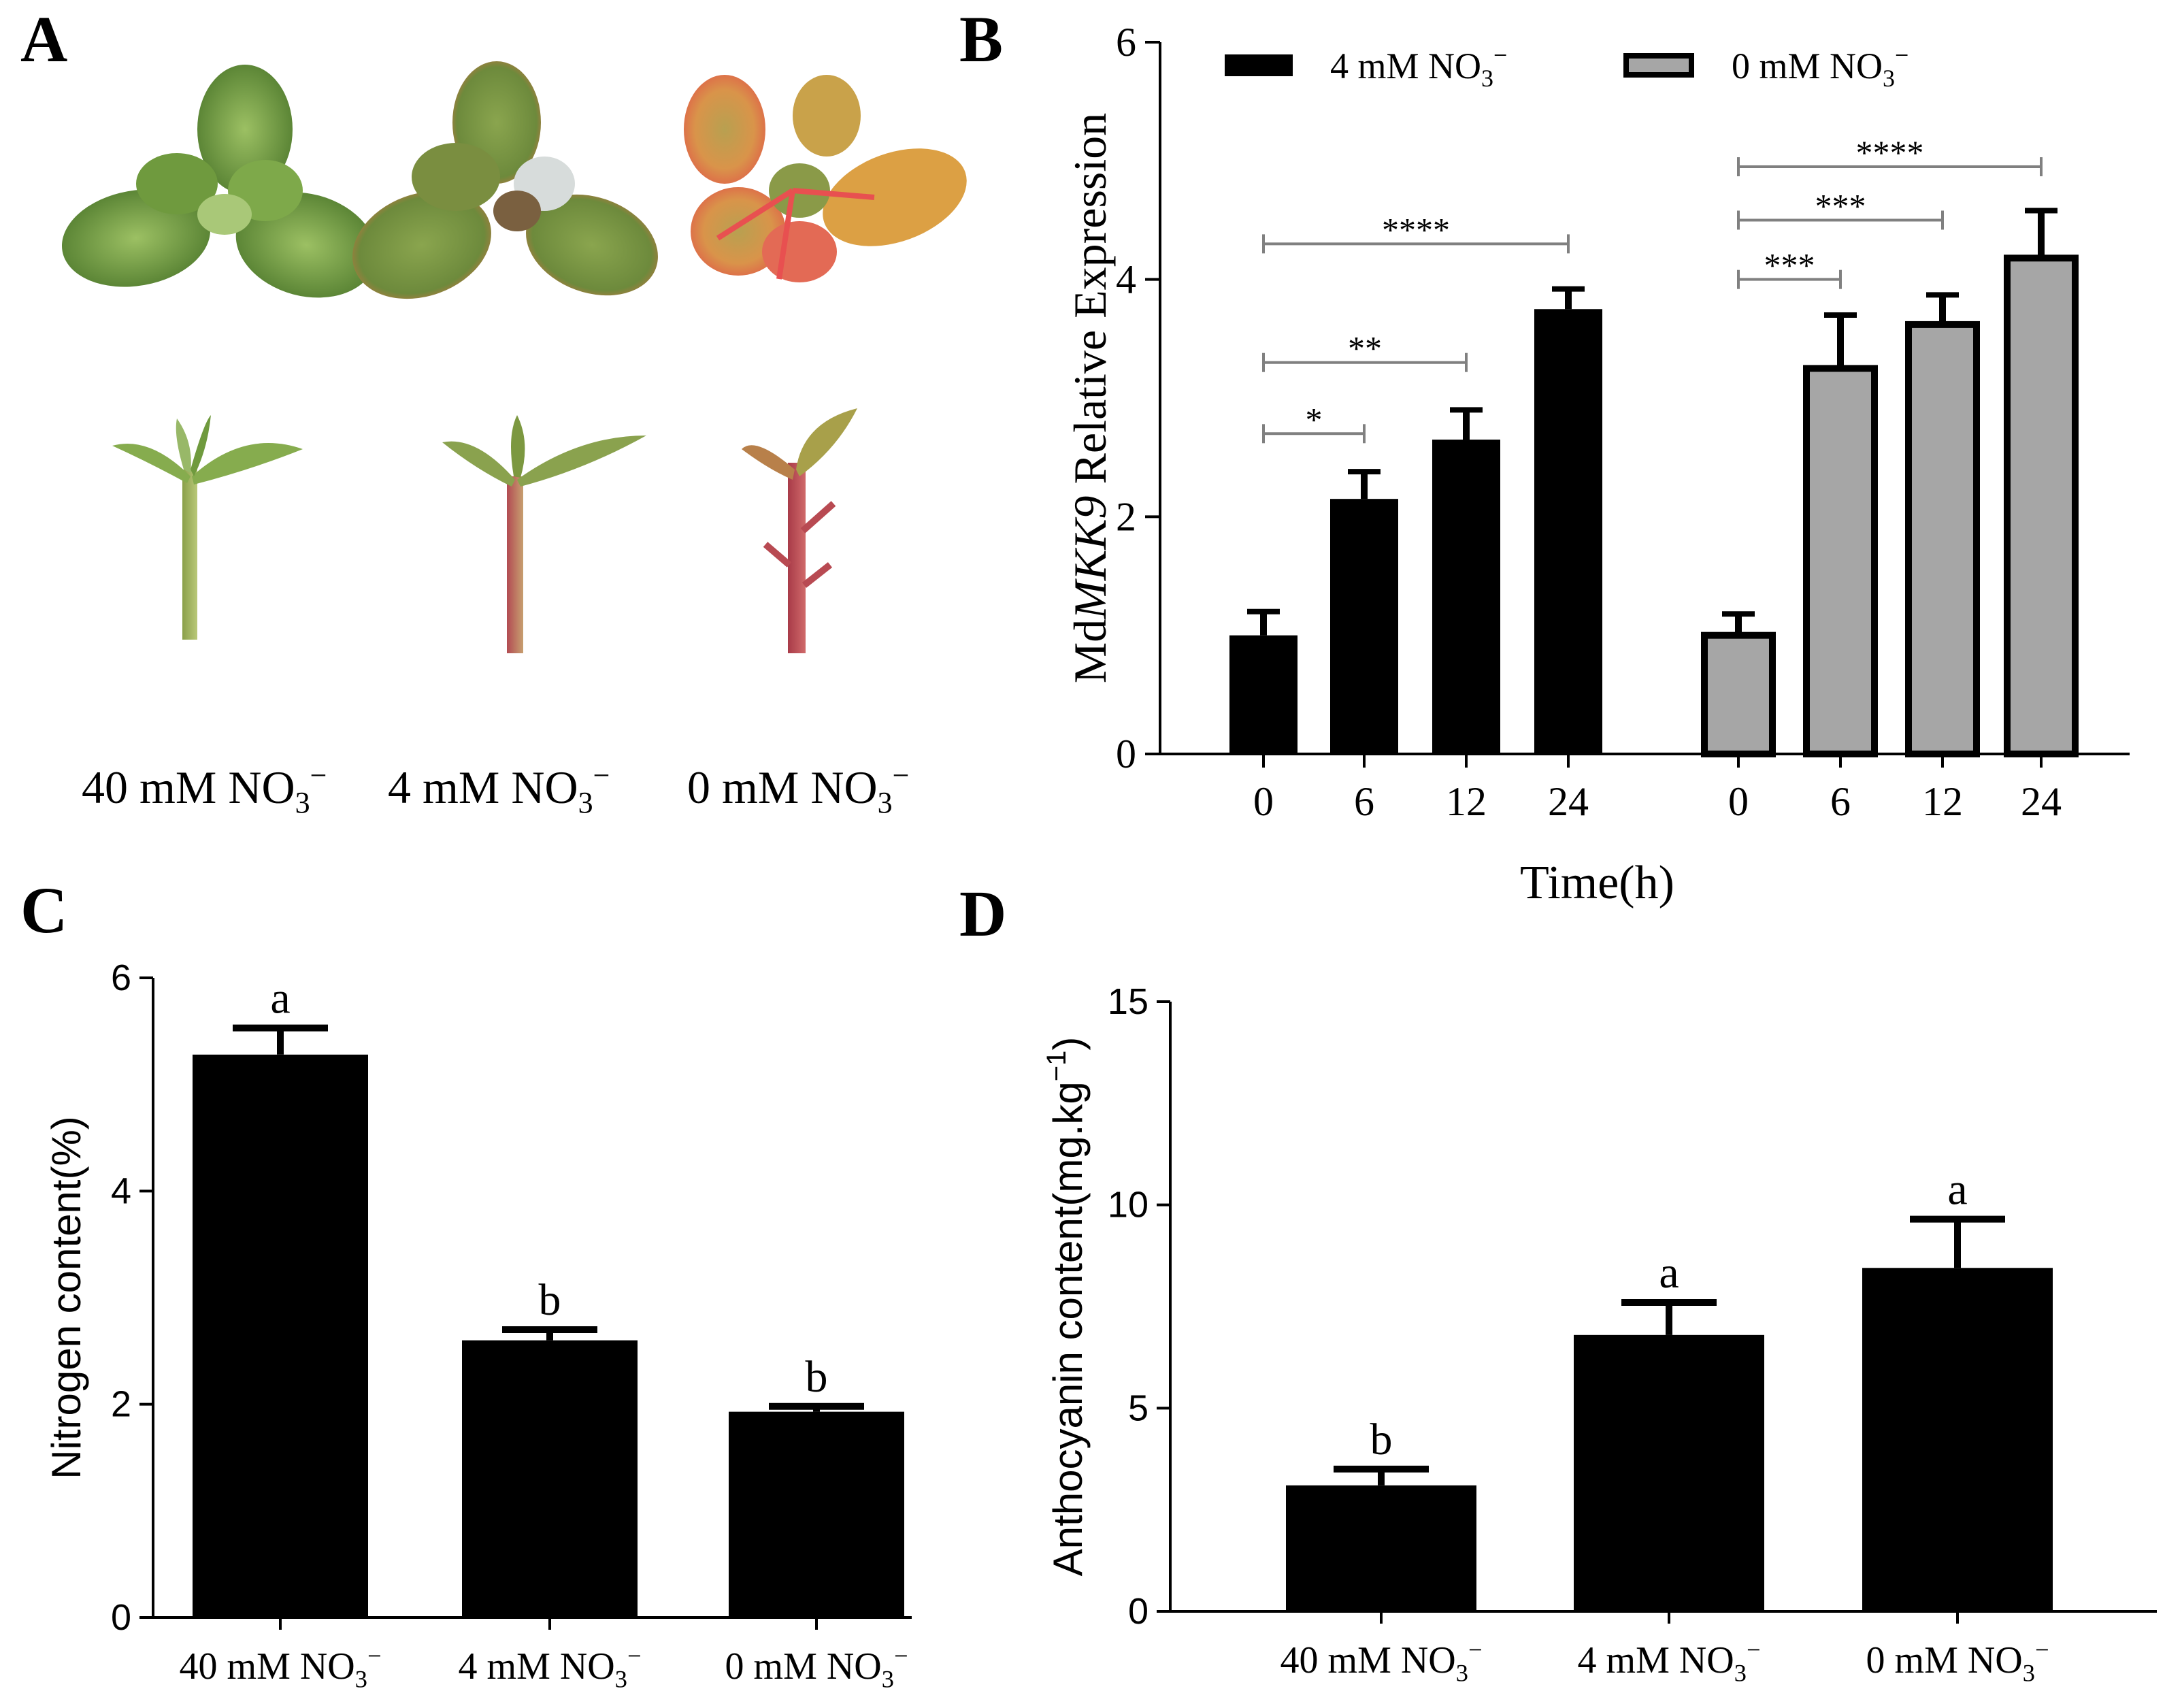 The width and height of the screenshot is (2165, 1708). Describe the element at coordinates (1957, 1662) in the screenshot. I see `x-tick-label: 0 mM NO3−` at that location.